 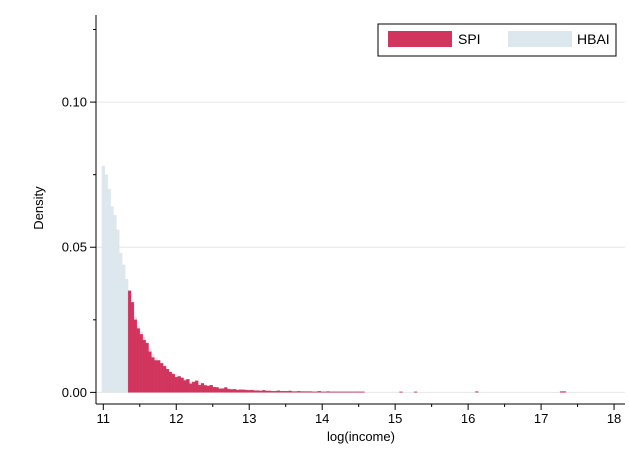 I want to click on legend-label-hbai: HBAI, so click(x=593, y=39).